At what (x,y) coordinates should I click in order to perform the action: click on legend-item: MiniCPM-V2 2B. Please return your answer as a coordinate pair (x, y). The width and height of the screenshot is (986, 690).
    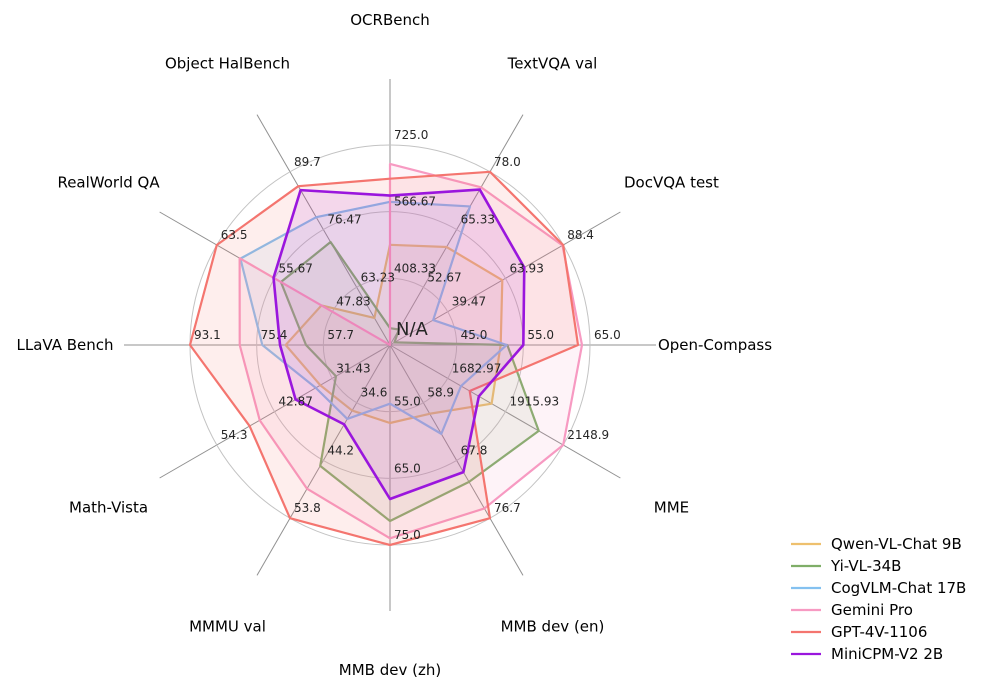
    Looking at the image, I should click on (867, 654).